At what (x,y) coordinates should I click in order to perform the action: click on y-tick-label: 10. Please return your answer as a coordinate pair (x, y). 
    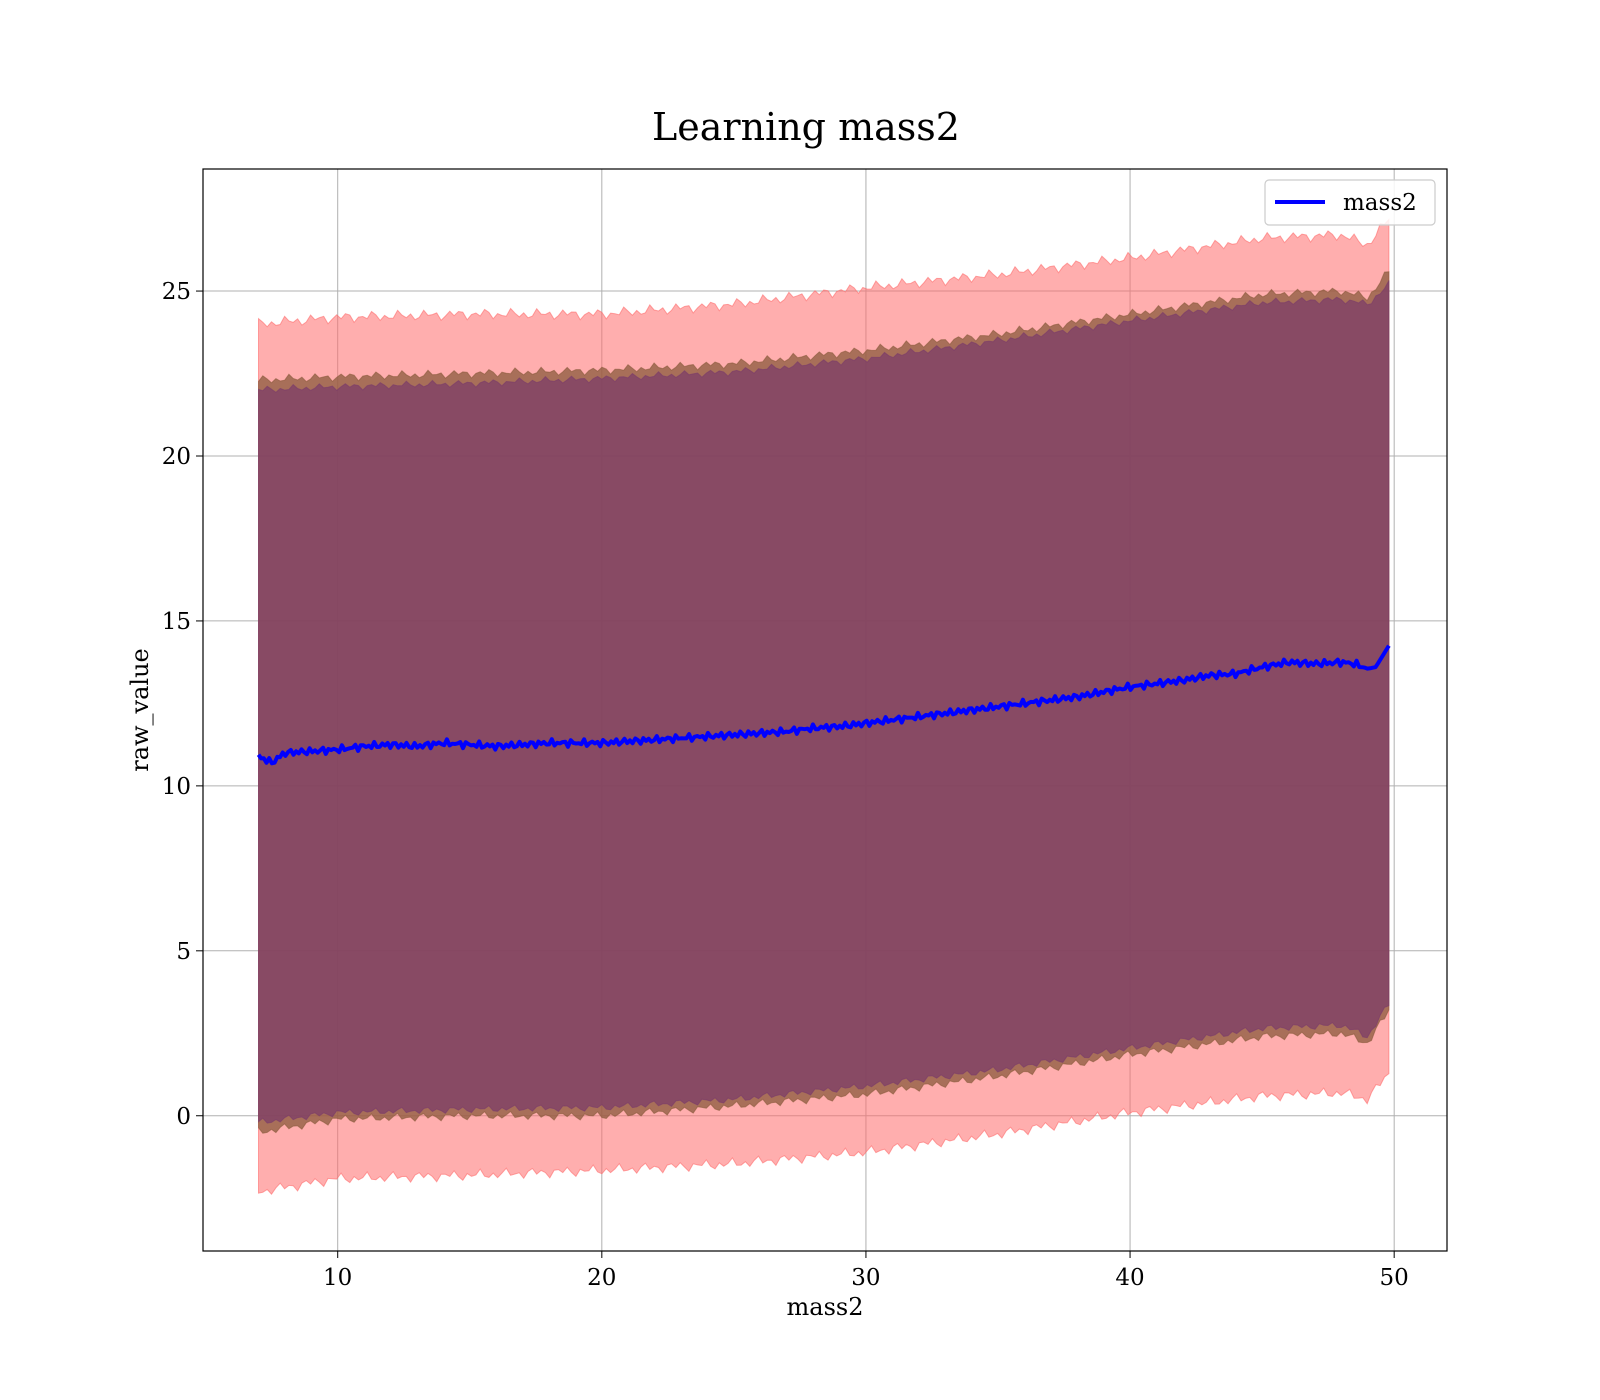
    Looking at the image, I should click on (176, 787).